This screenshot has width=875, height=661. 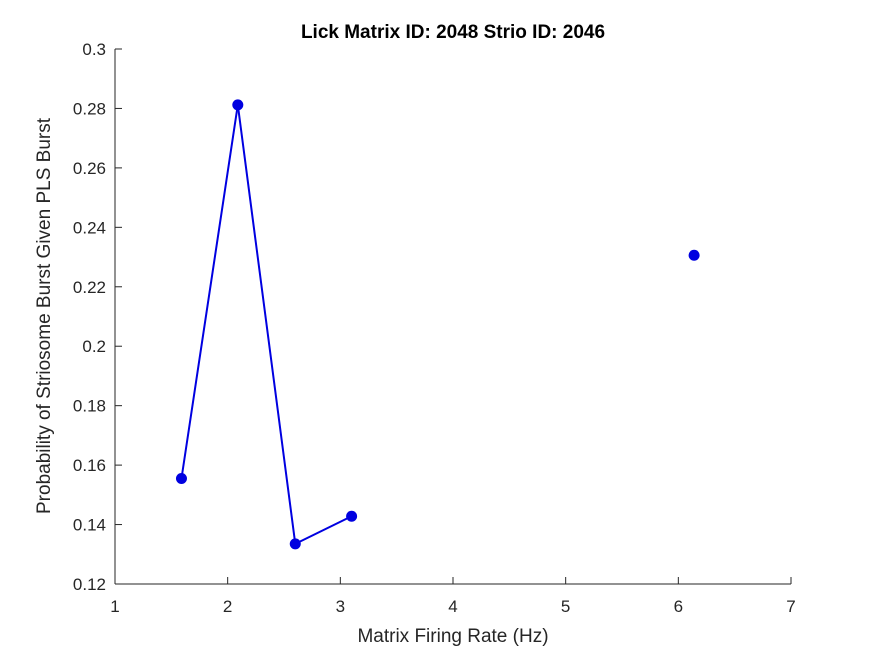 I want to click on x-tick-label: 3, so click(x=340, y=606).